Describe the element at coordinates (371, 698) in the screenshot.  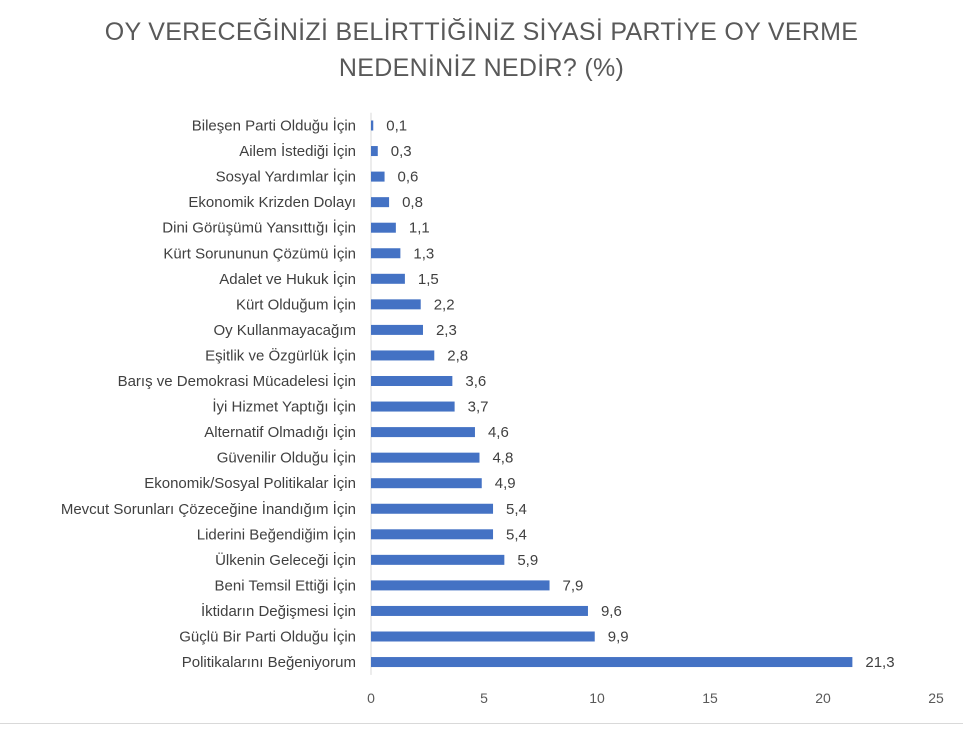
I see `x-tick-label: 0` at that location.